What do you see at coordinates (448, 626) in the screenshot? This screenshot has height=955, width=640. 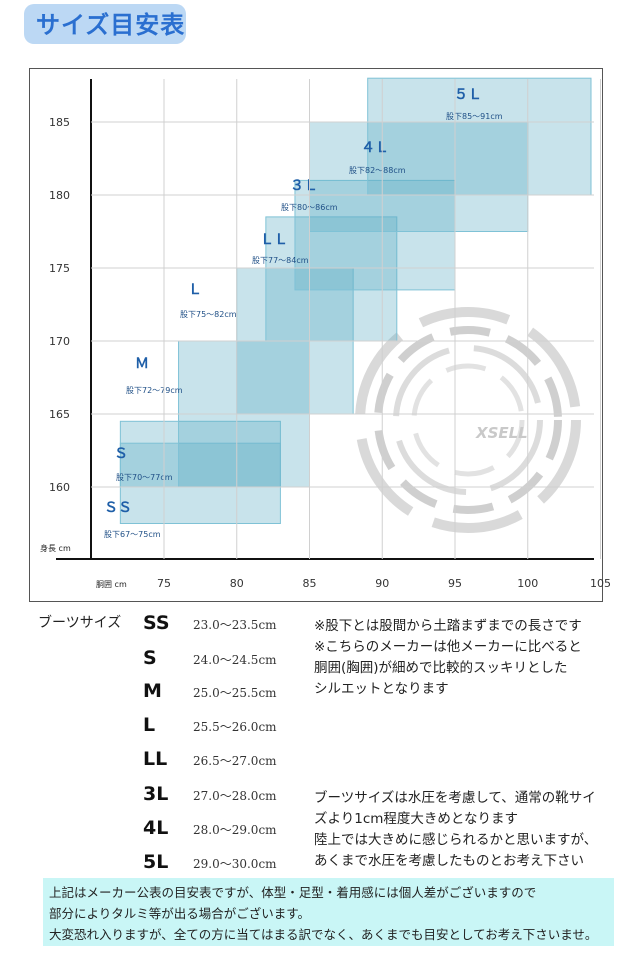 I see `note-inseam: ※股下とは股間から土踏まずまでの長さです` at bounding box center [448, 626].